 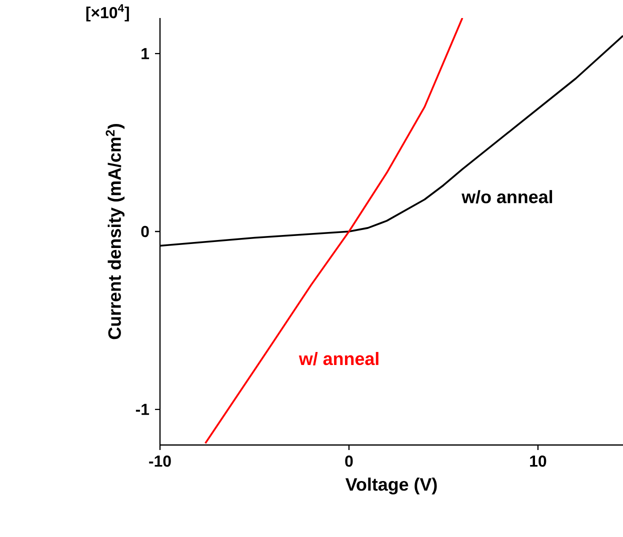 I want to click on y-tick-label: 1, so click(x=146, y=54).